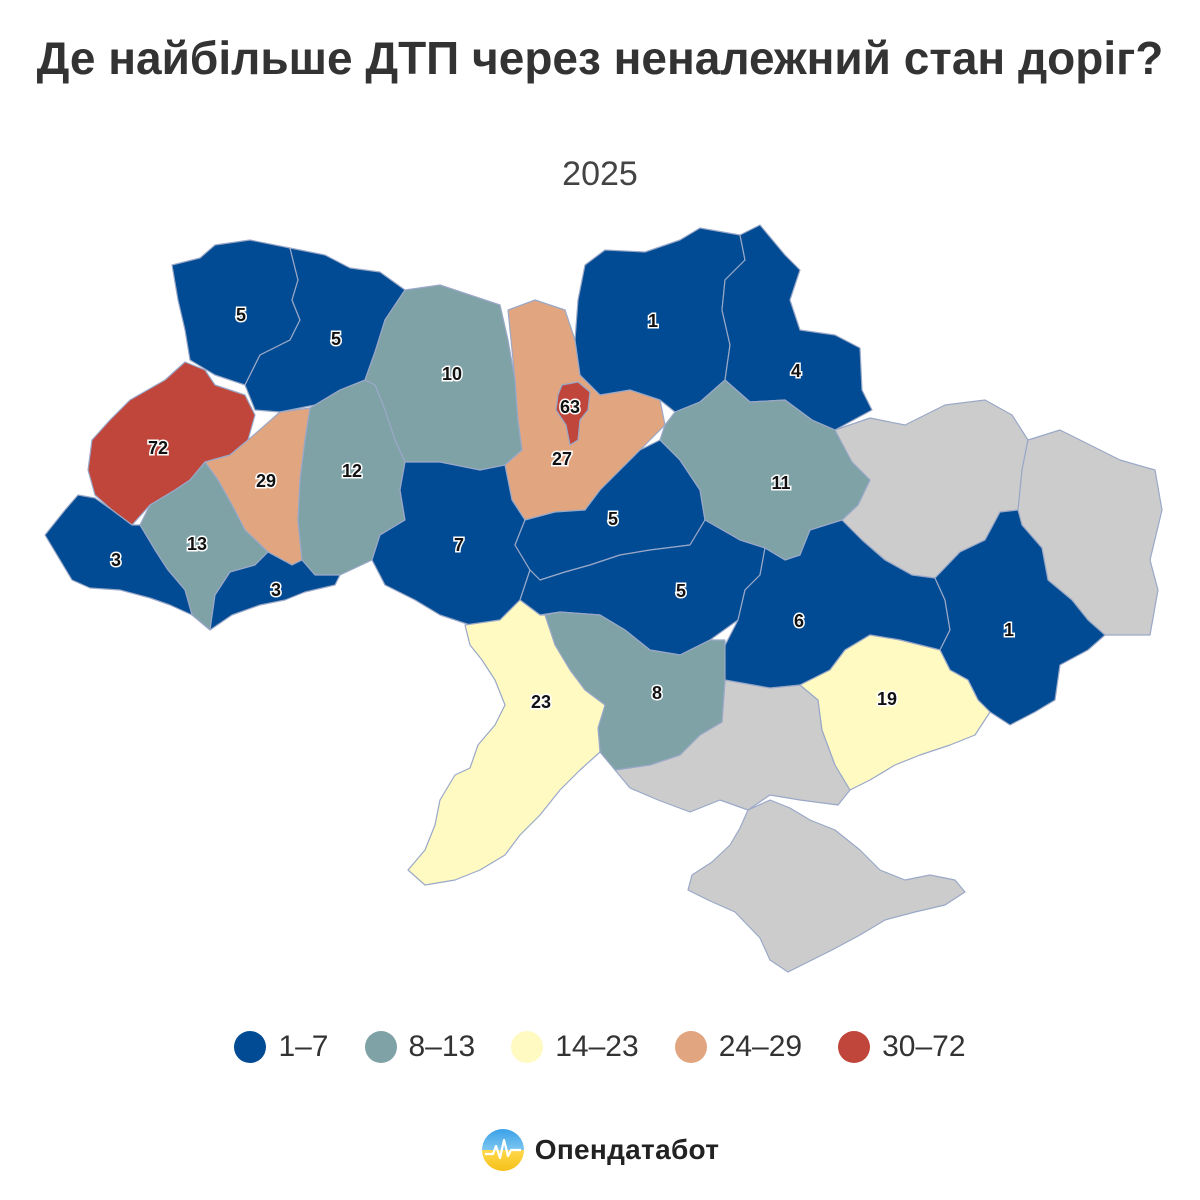  I want to click on region-value-lviv: 72, so click(158, 448).